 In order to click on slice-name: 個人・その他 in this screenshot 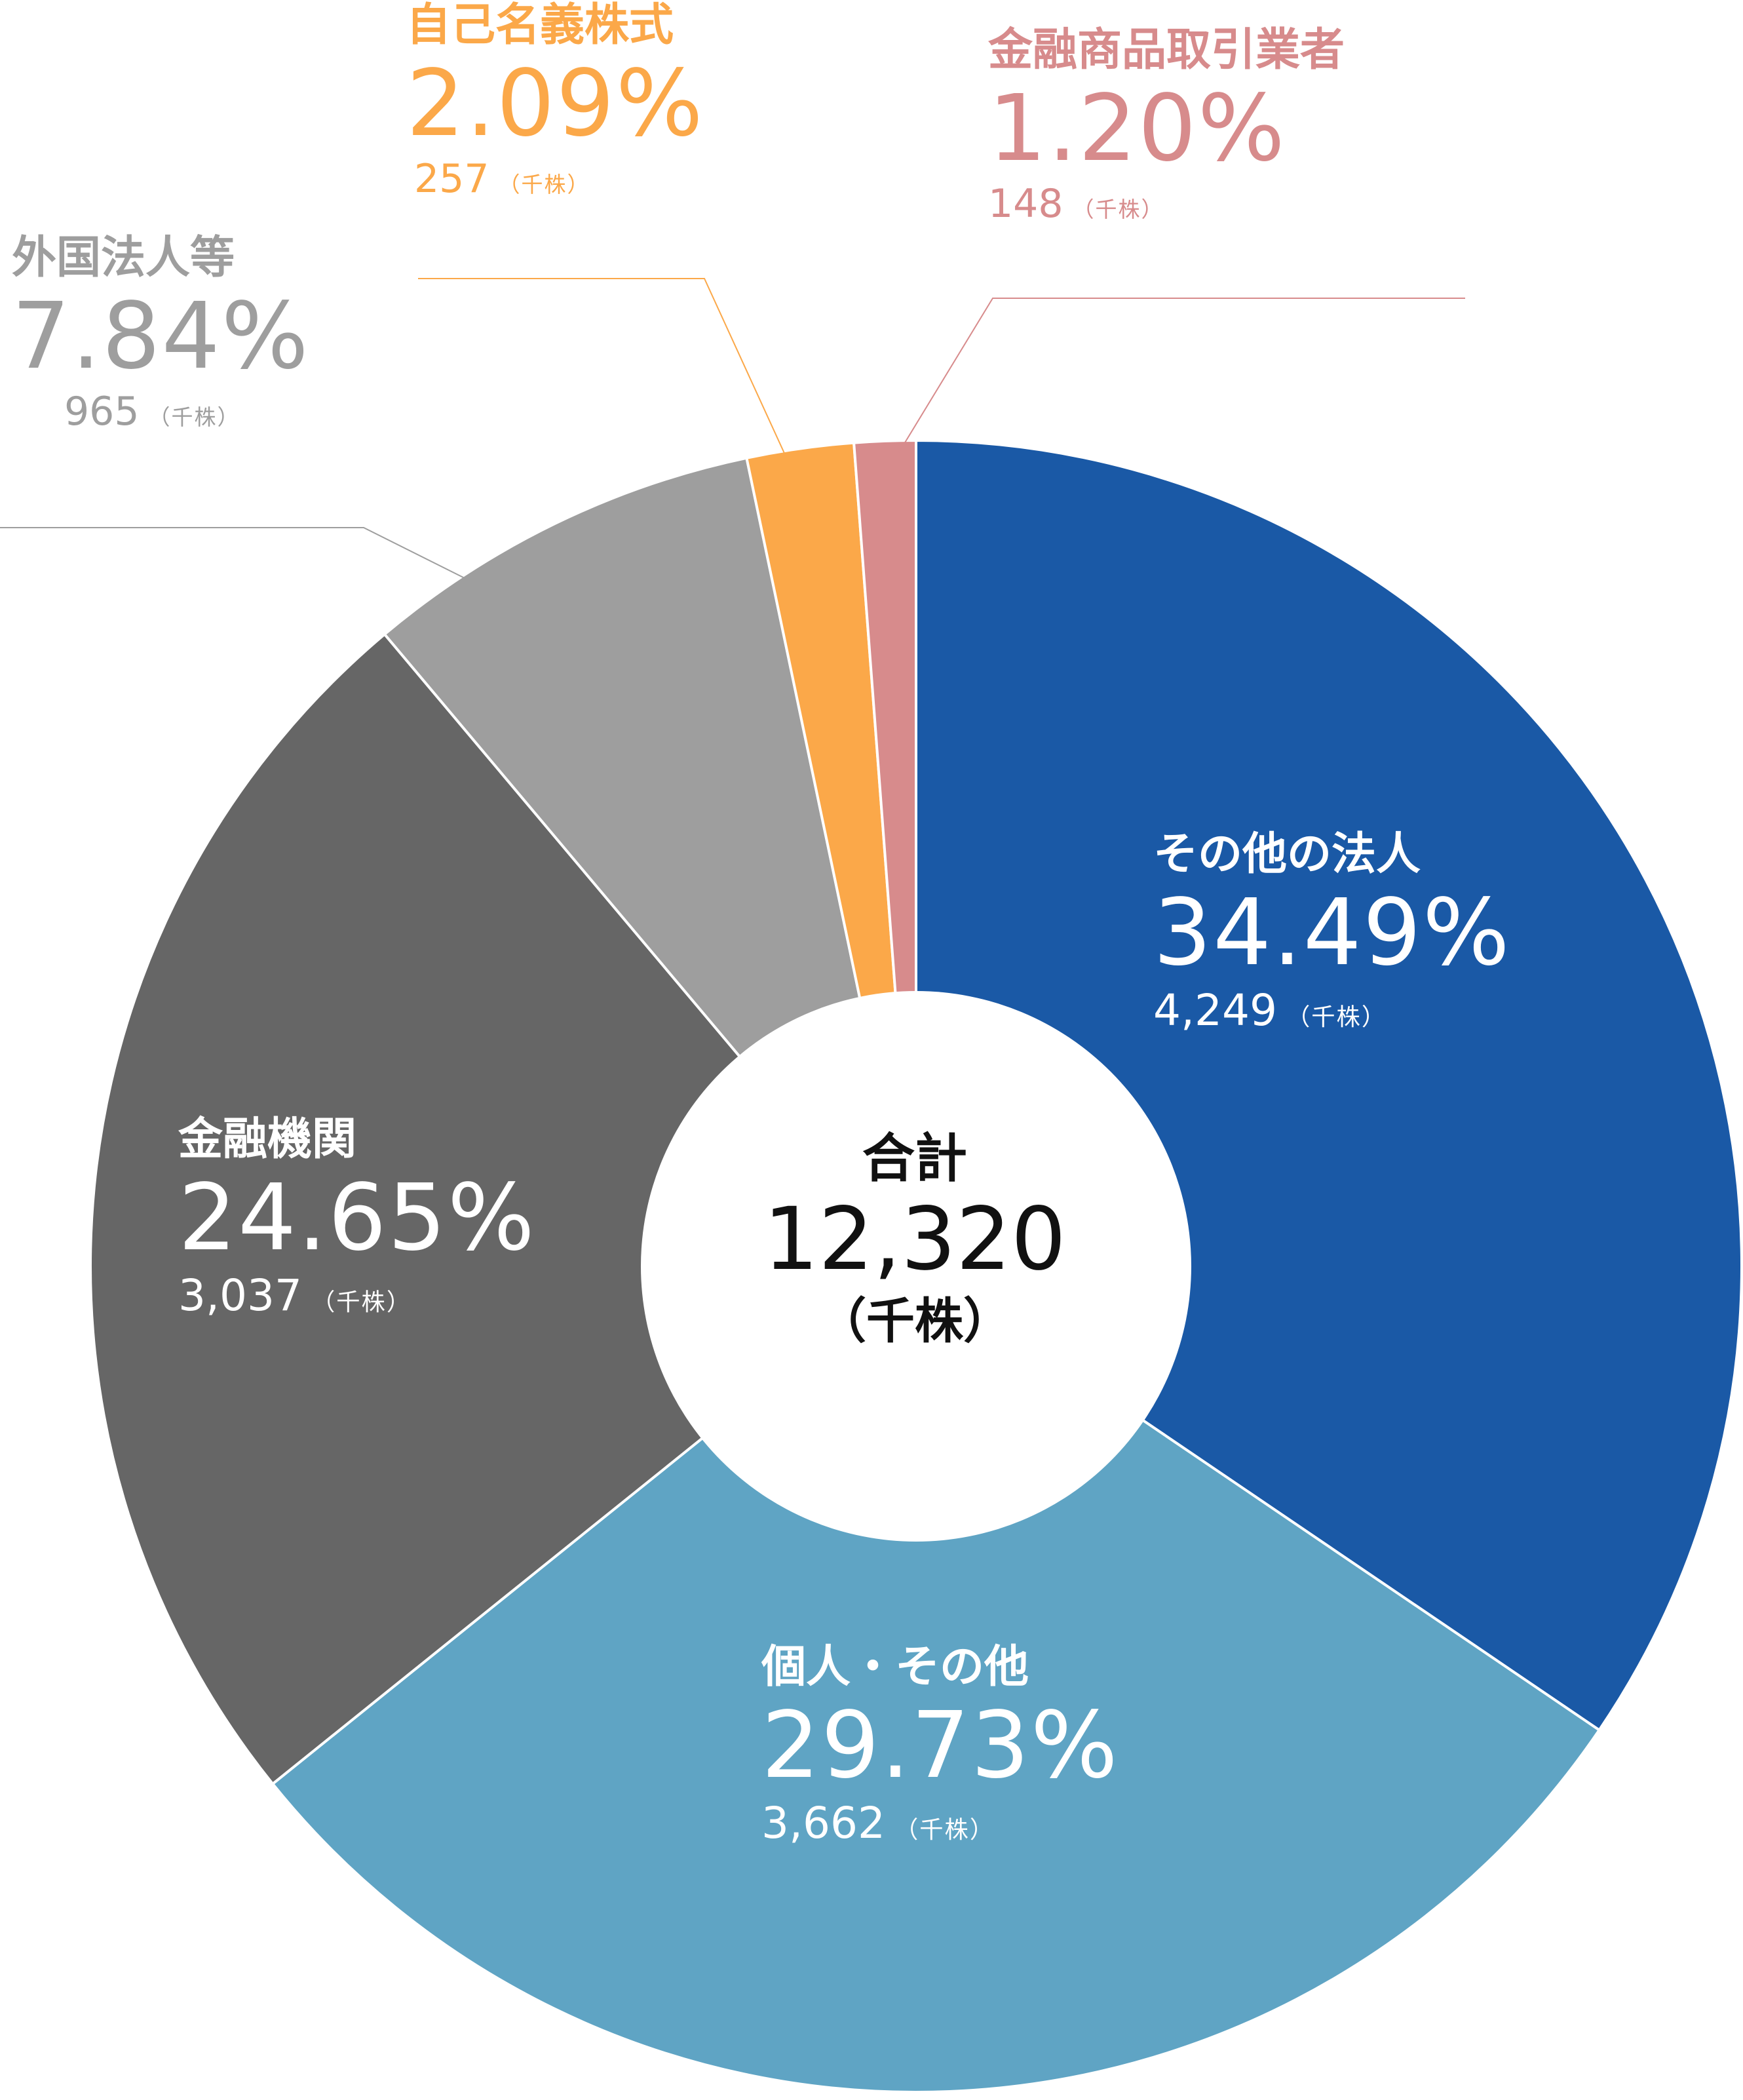, I will do `click(895, 1667)`.